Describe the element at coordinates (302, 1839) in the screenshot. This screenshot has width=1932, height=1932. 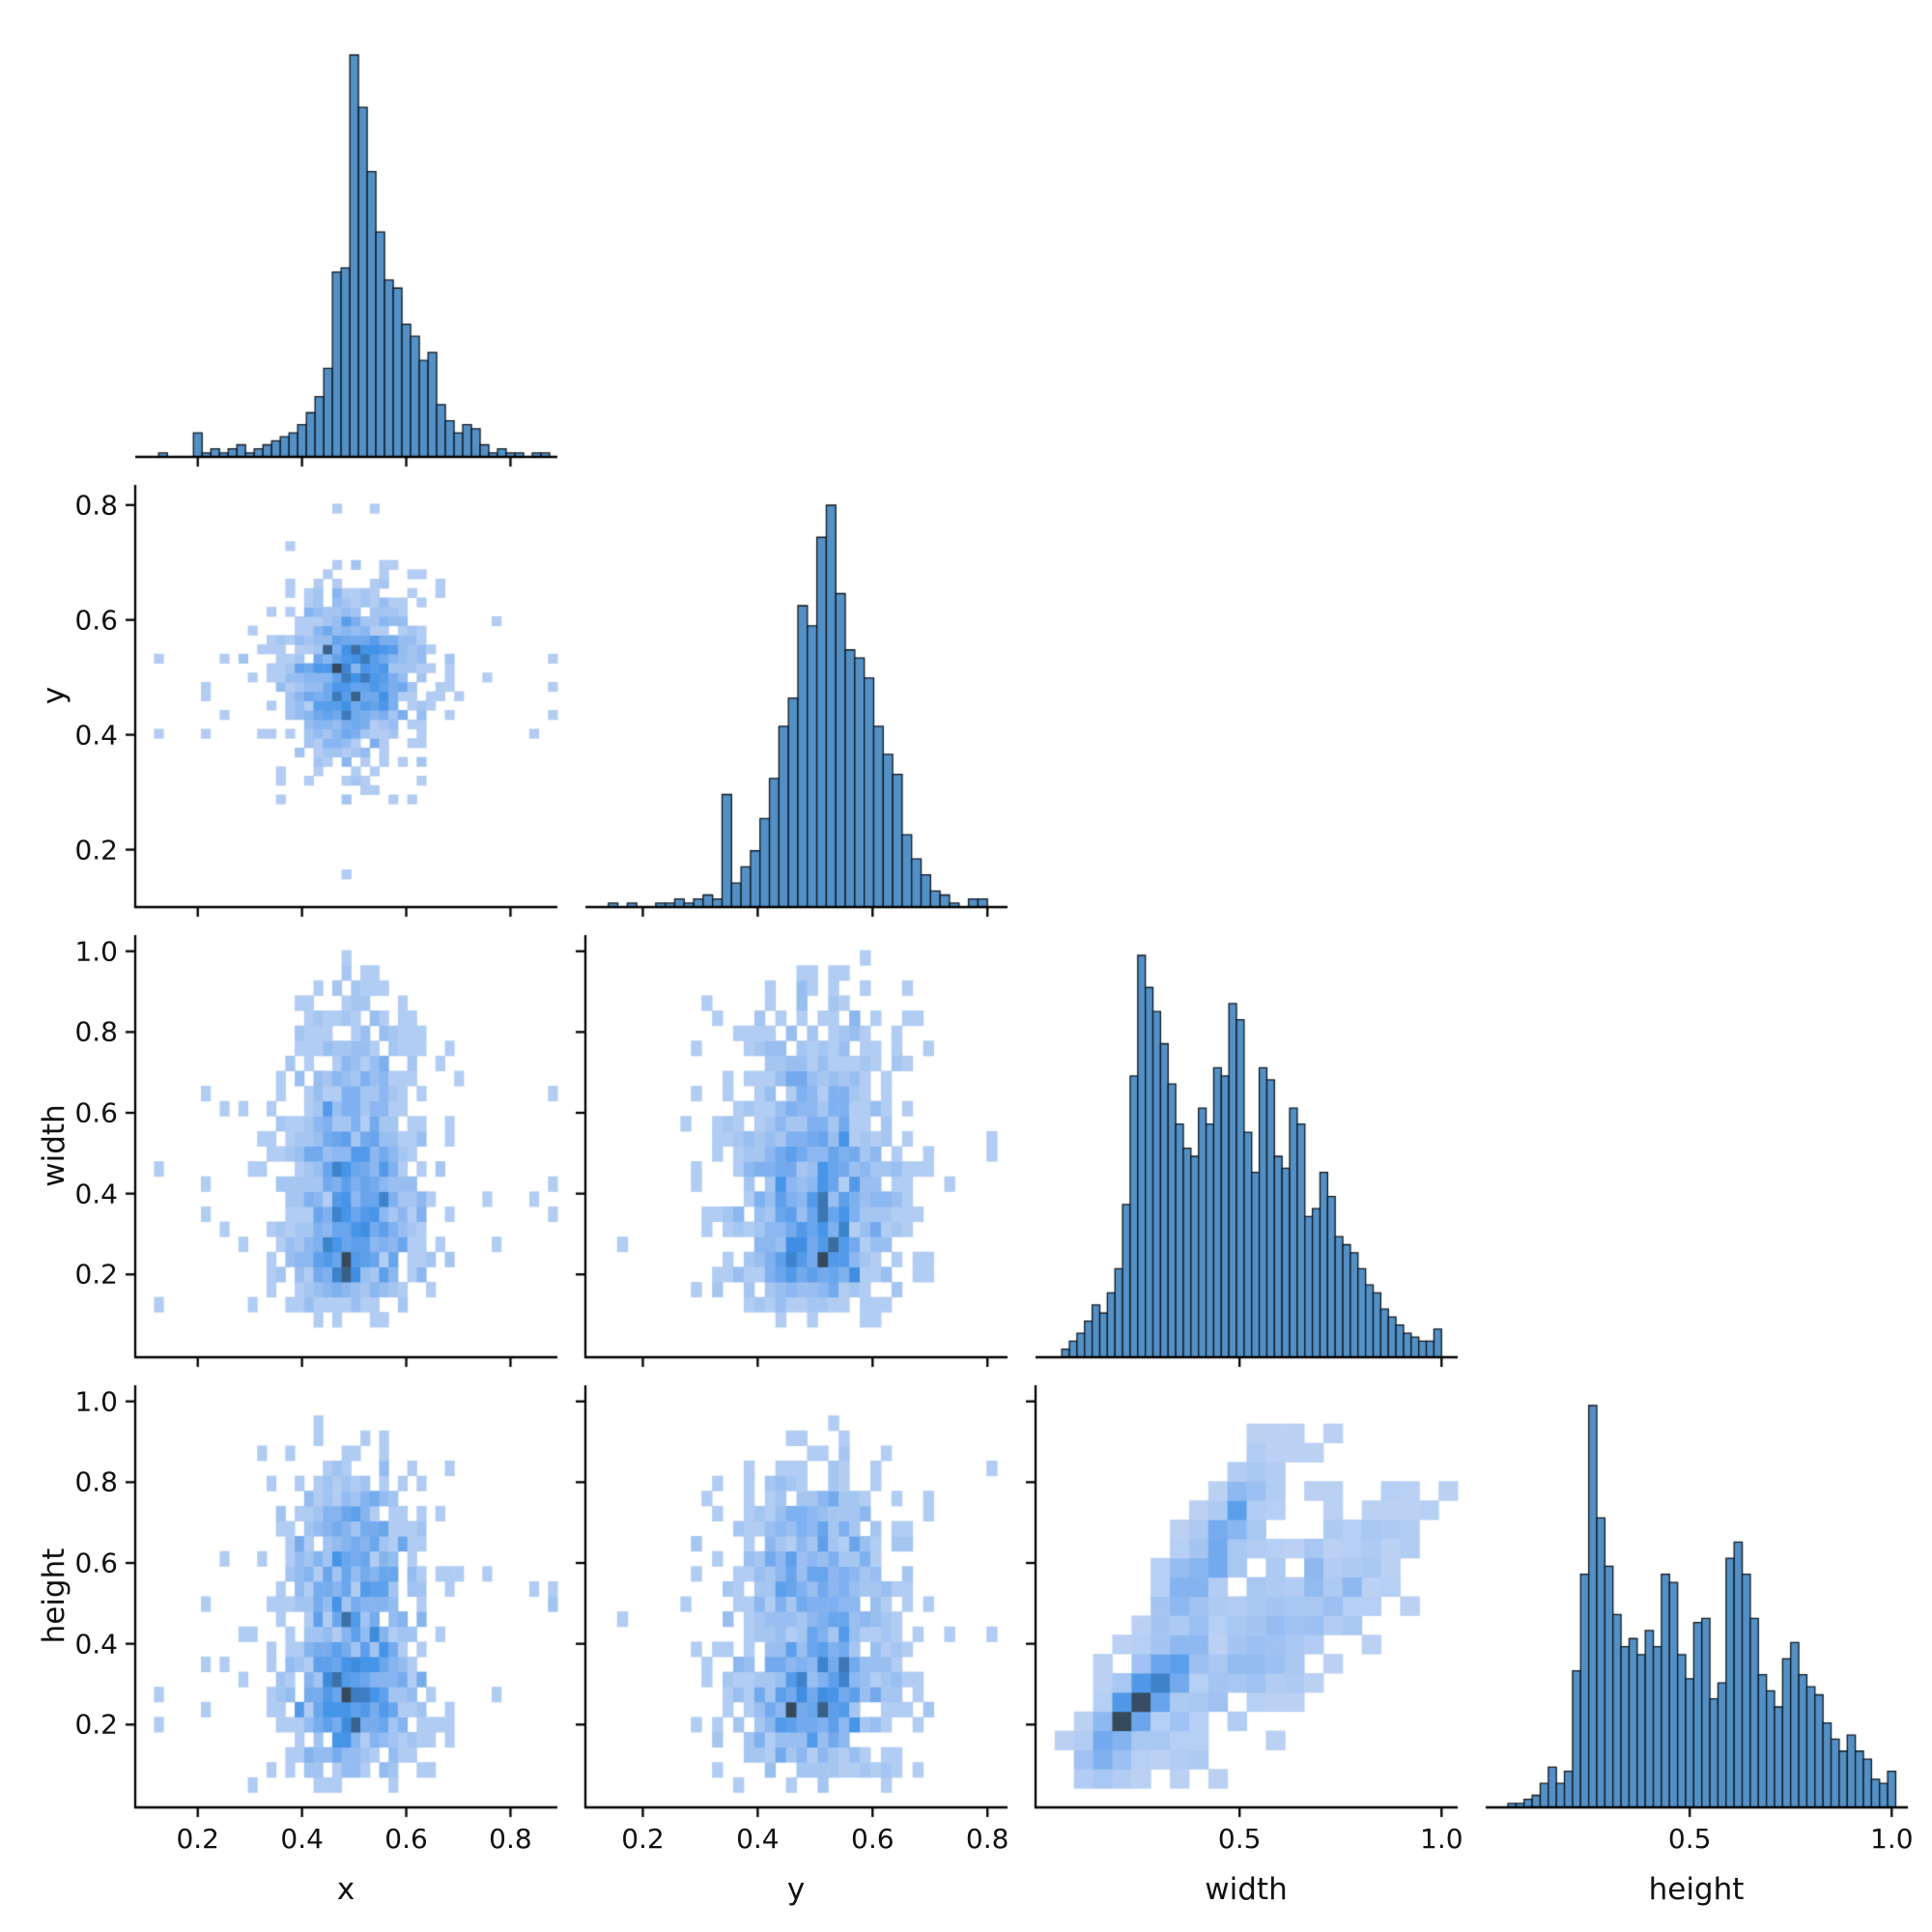
I see `tick-label-x-0.4: 0.4` at that location.